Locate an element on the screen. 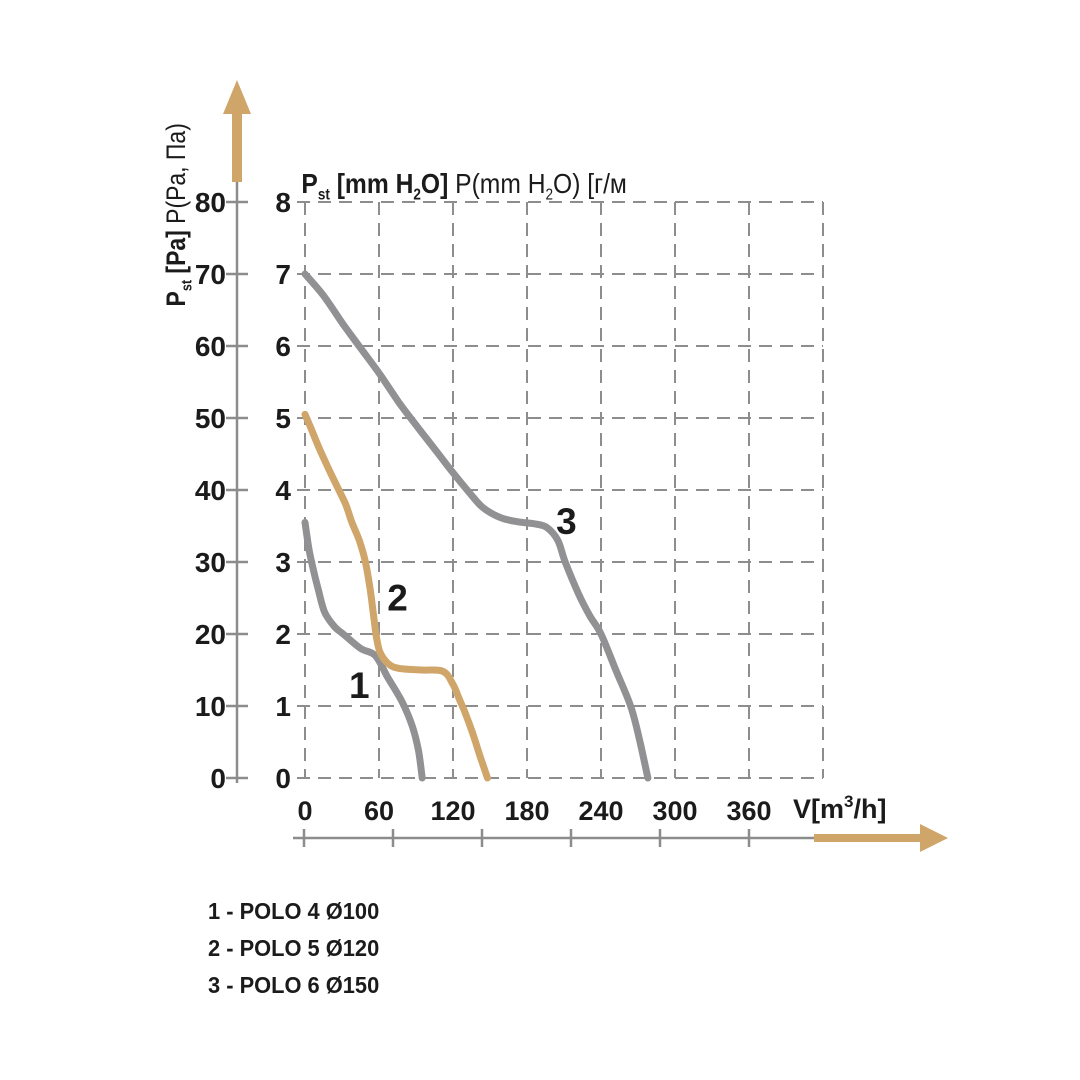  mm-tick-label: 0 is located at coordinates (283, 778).